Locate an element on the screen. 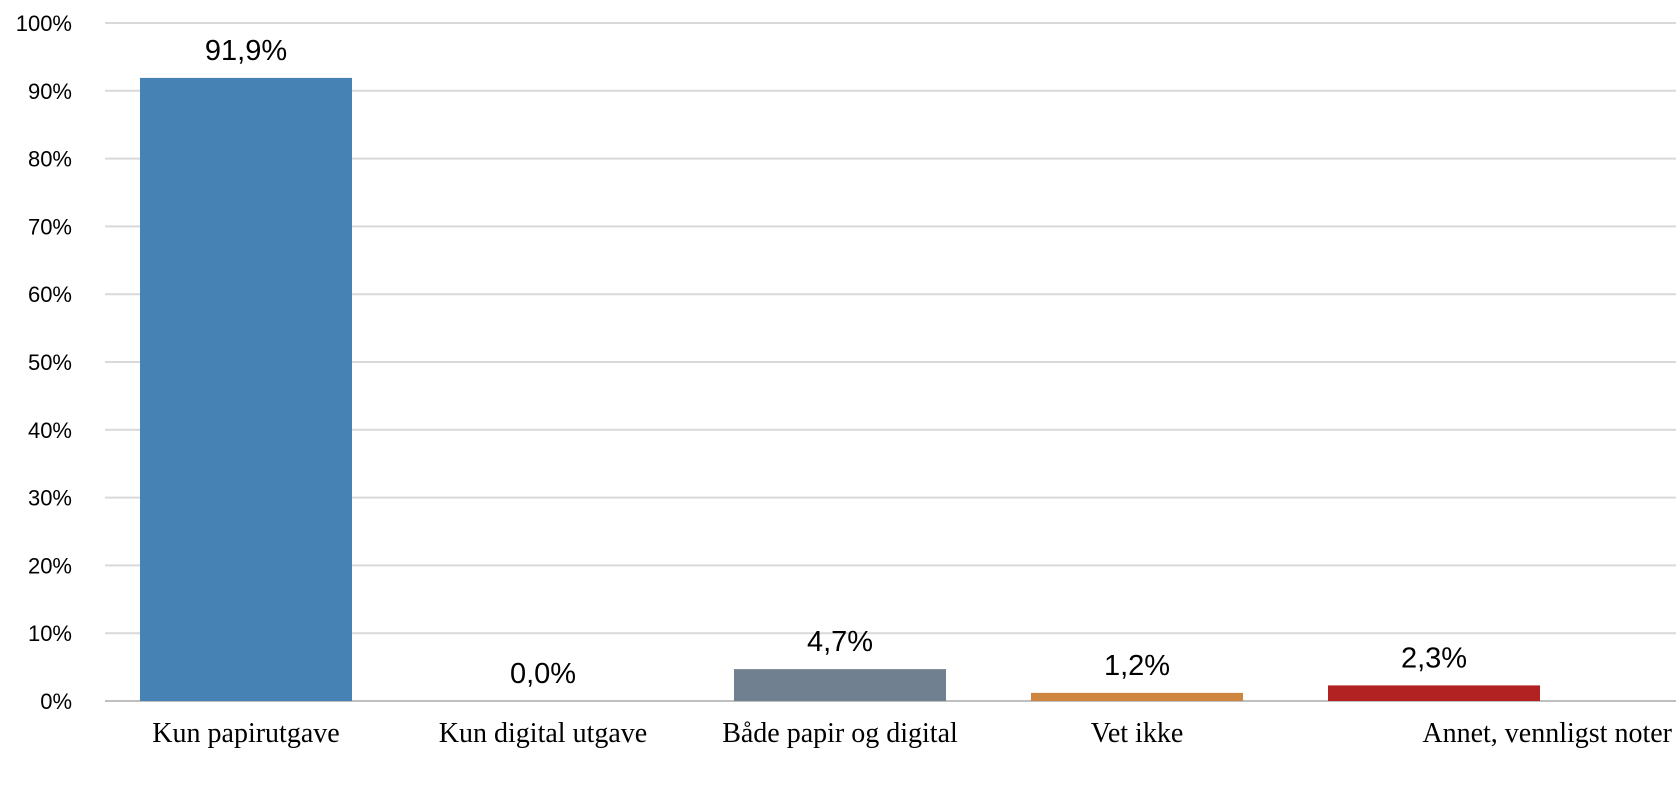 The width and height of the screenshot is (1676, 799). data-label: 4,7% is located at coordinates (840, 642).